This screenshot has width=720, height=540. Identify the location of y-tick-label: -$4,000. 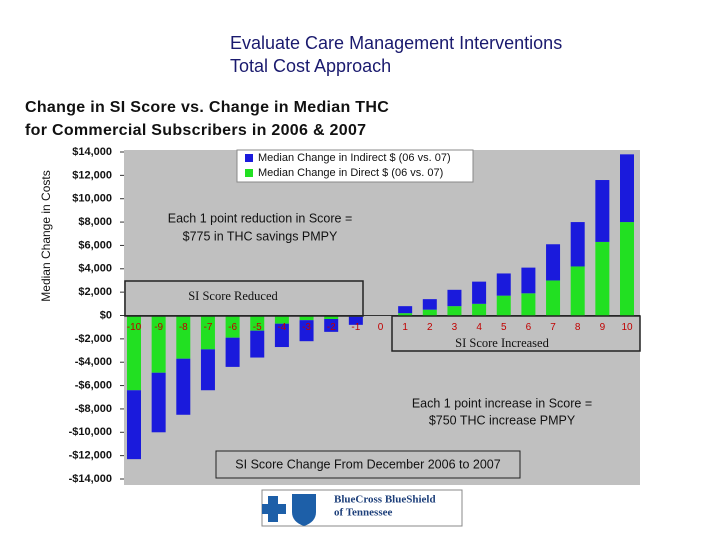
(93, 362).